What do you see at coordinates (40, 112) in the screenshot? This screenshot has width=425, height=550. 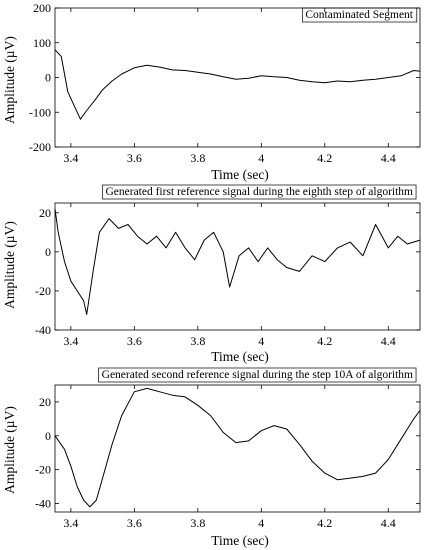 I see `y-tick-label: -100` at bounding box center [40, 112].